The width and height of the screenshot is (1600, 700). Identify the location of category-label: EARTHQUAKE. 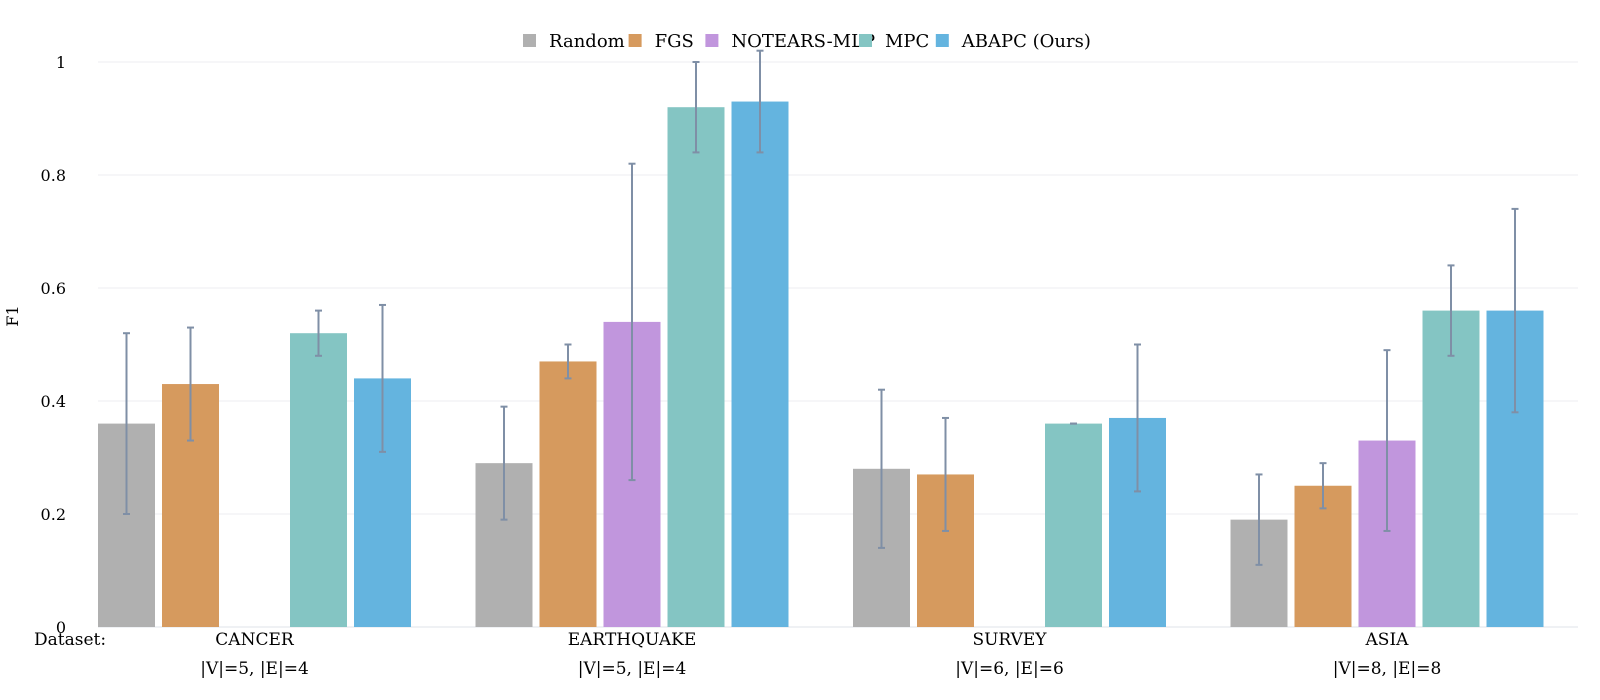
(632, 640).